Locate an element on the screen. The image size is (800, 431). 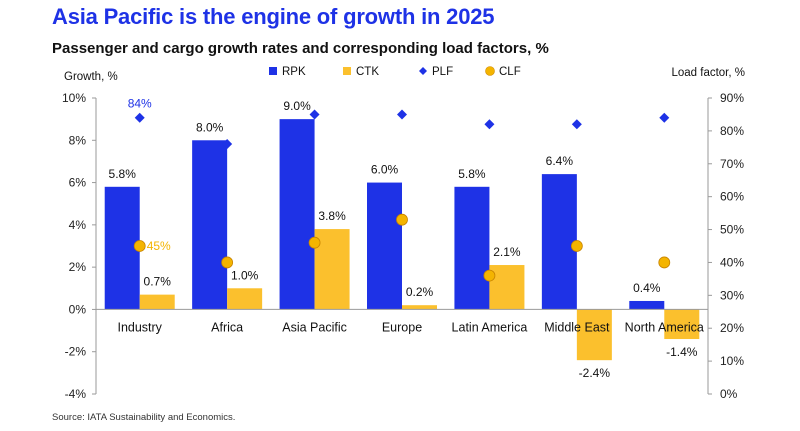
x-tick-label-north-america: North America is located at coordinates (664, 327).